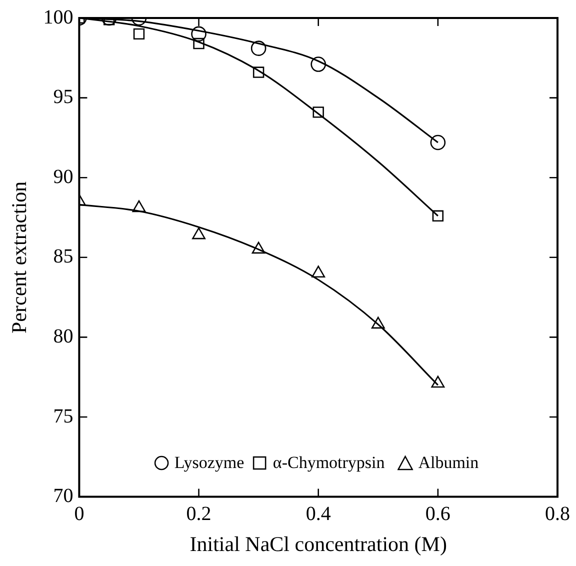 The width and height of the screenshot is (576, 566). Describe the element at coordinates (318, 514) in the screenshot. I see `x-tick-label: 0.4` at that location.